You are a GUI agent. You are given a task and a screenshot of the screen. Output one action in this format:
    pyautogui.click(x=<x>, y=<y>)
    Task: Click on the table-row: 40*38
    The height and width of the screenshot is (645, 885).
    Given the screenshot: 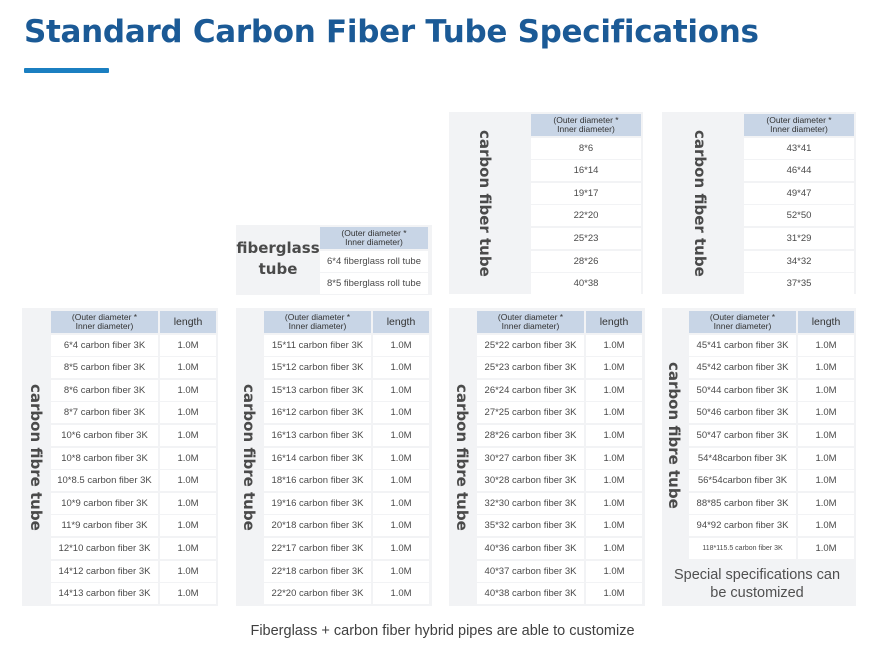 What is the action you would take?
    pyautogui.click(x=586, y=284)
    